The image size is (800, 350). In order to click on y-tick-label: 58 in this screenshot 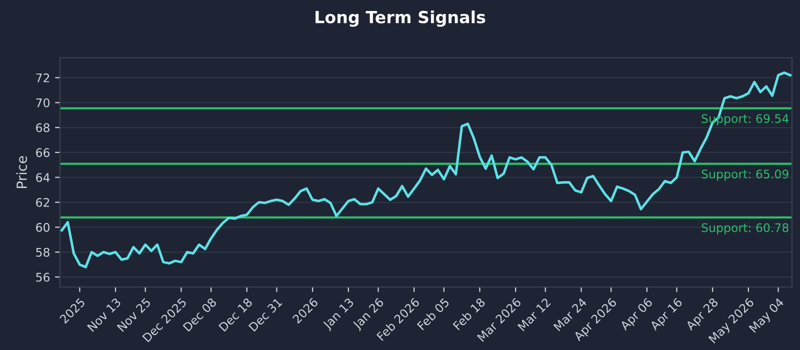, I will do `click(43, 252)`.